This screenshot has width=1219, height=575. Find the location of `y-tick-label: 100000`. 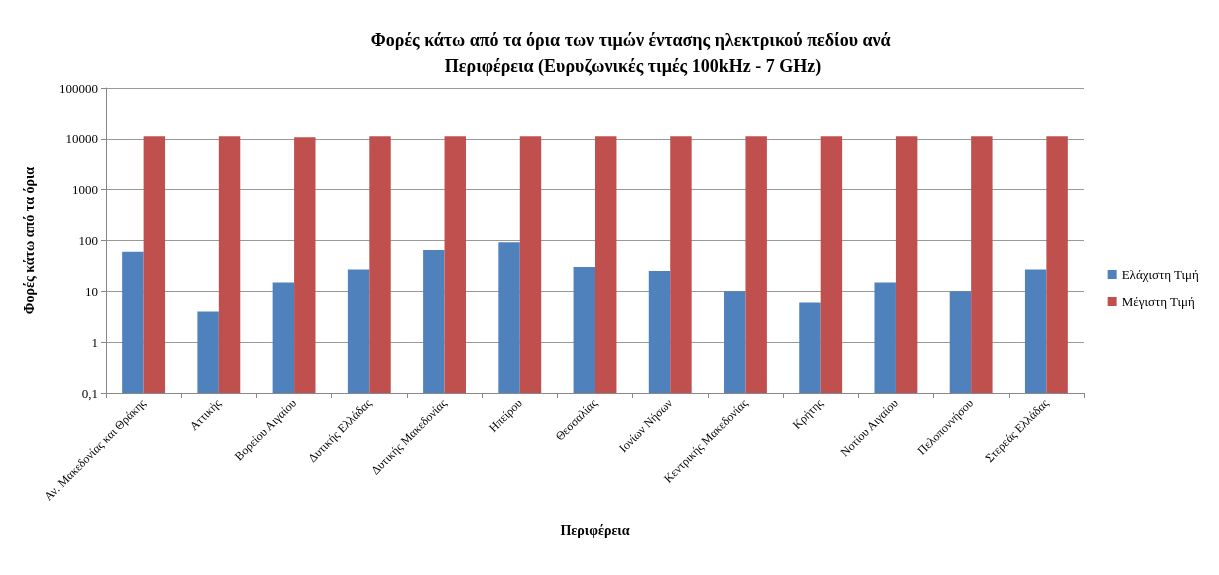

y-tick-label: 100000 is located at coordinates (78, 88).